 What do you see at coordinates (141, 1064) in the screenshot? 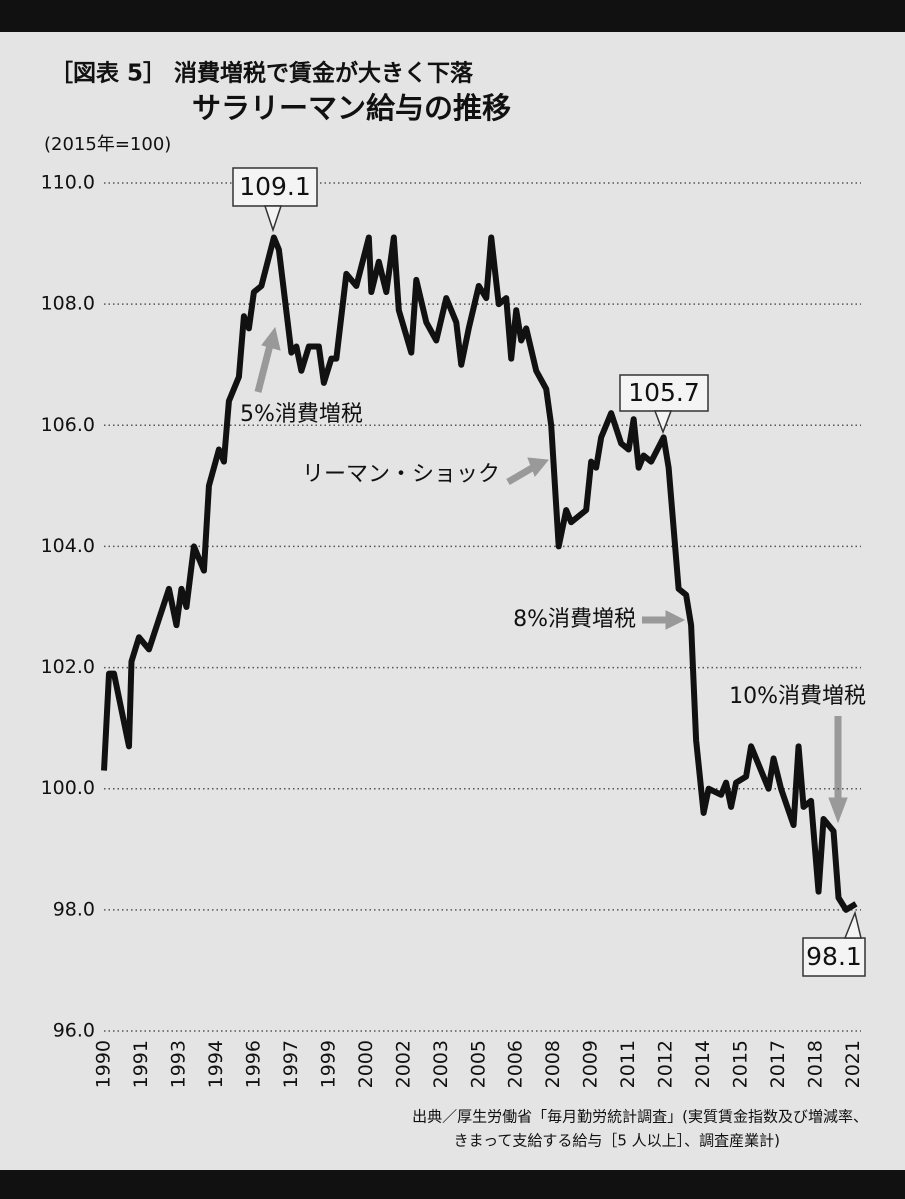
I see `x-tick-label: 1991` at bounding box center [141, 1064].